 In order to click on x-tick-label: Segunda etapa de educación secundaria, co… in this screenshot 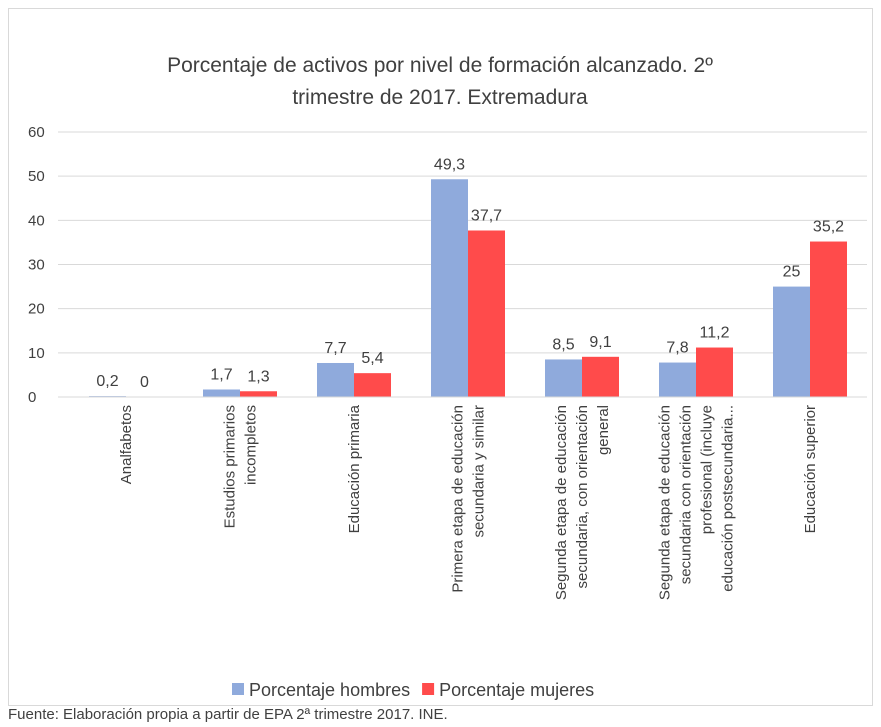, I will do `click(582, 502)`.